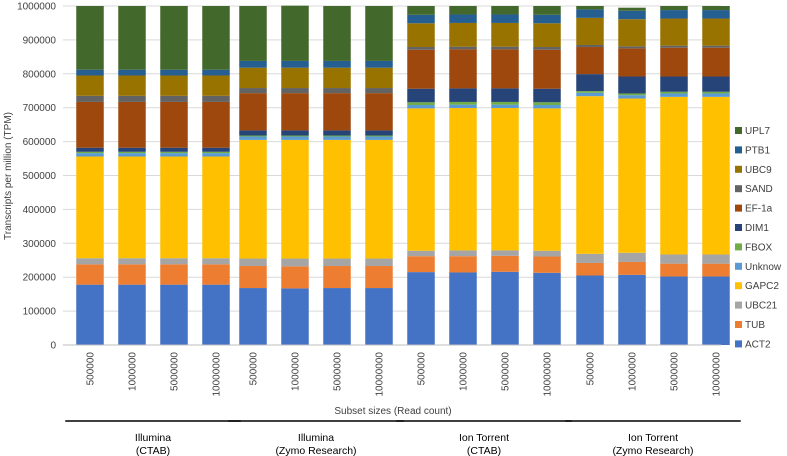  Describe the element at coordinates (40, 312) in the screenshot. I see `y-tick-label: 100000` at that location.